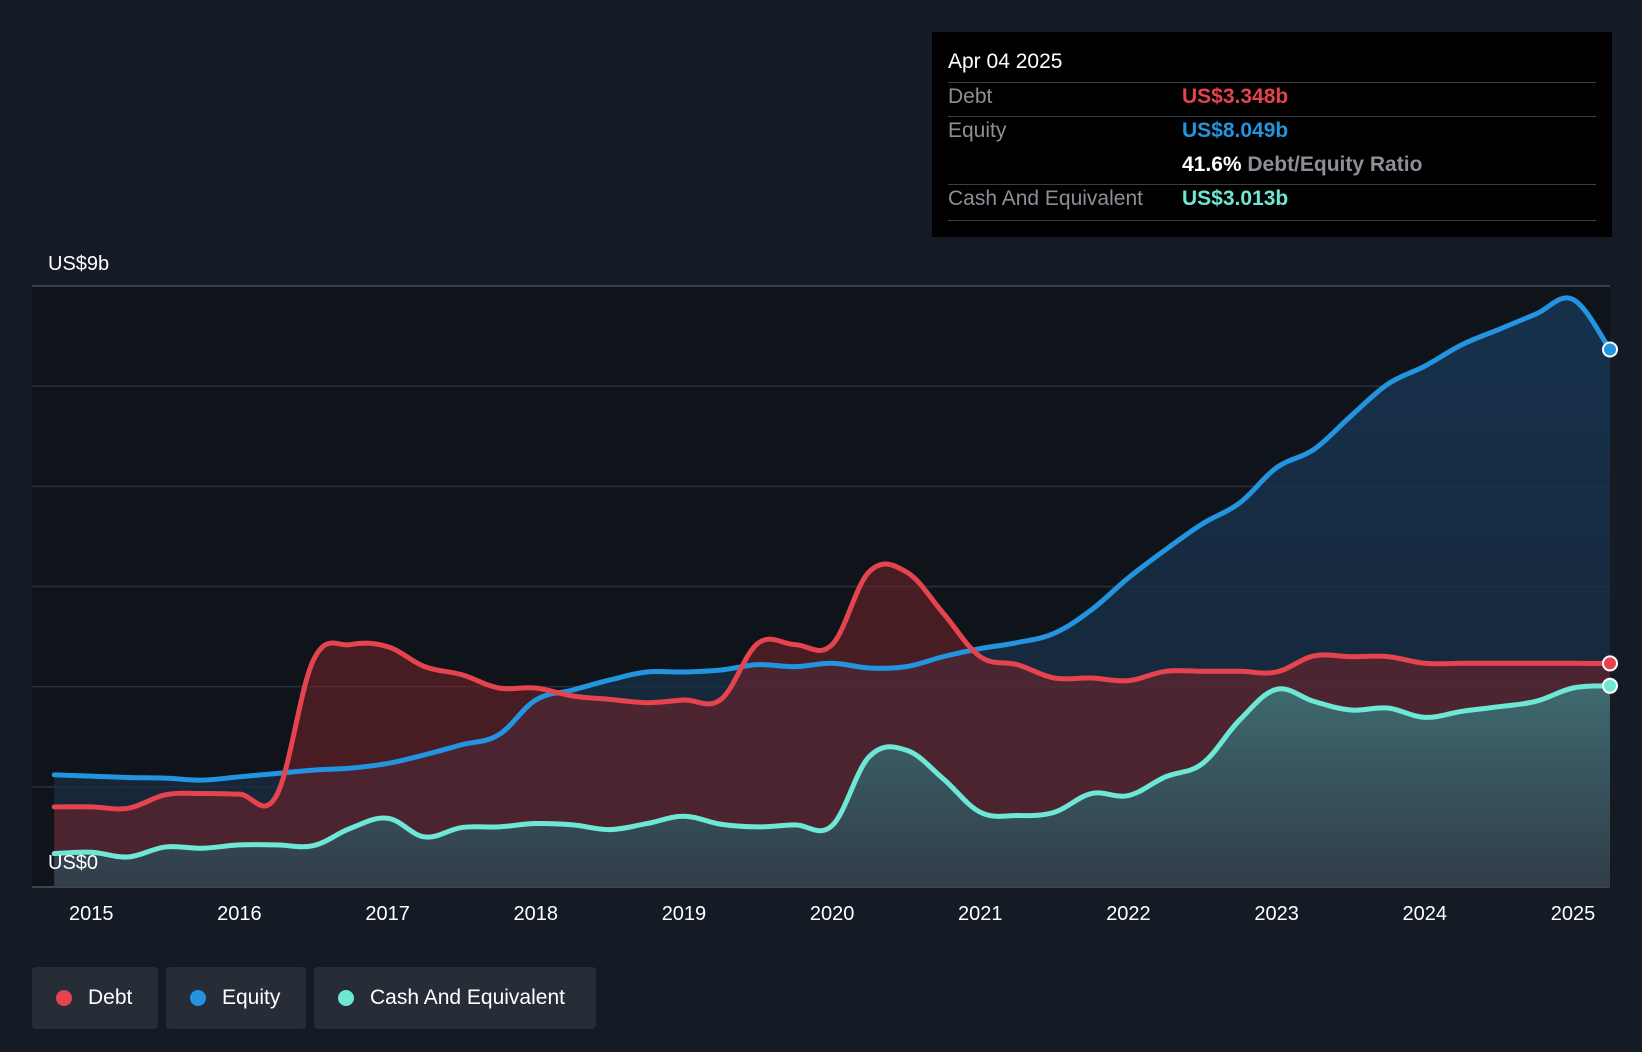  I want to click on equity-endpoint-marker, so click(1610, 349).